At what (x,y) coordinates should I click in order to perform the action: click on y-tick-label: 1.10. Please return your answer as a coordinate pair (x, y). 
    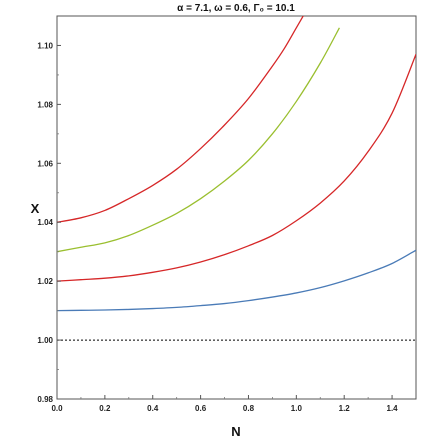
    Looking at the image, I should click on (45, 45).